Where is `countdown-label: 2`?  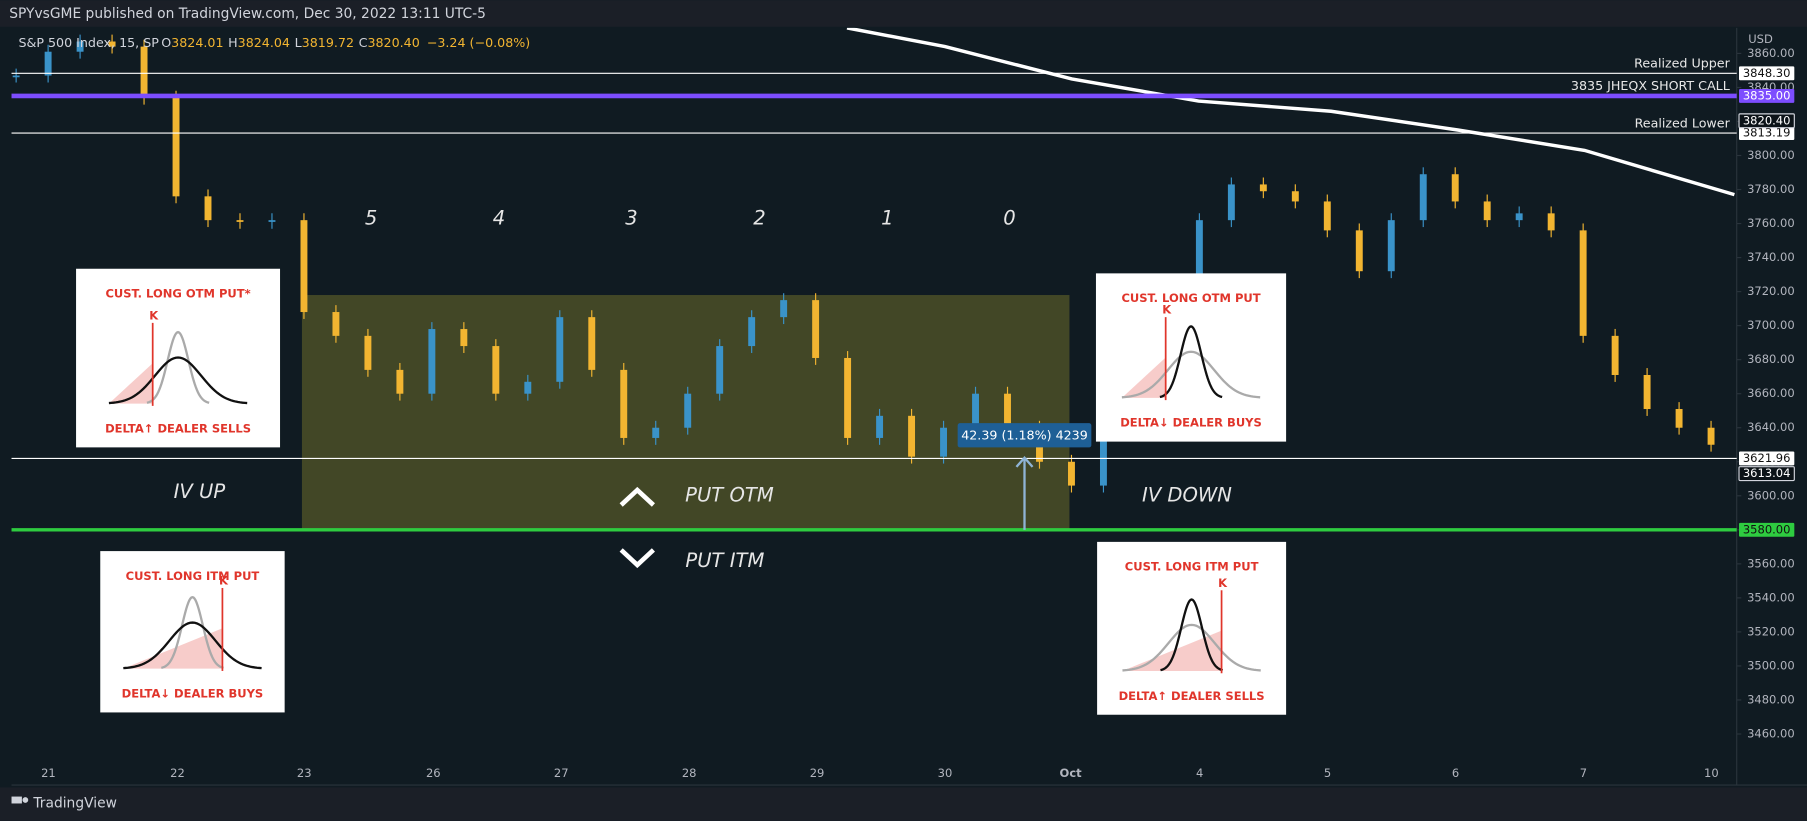 countdown-label: 2 is located at coordinates (759, 218).